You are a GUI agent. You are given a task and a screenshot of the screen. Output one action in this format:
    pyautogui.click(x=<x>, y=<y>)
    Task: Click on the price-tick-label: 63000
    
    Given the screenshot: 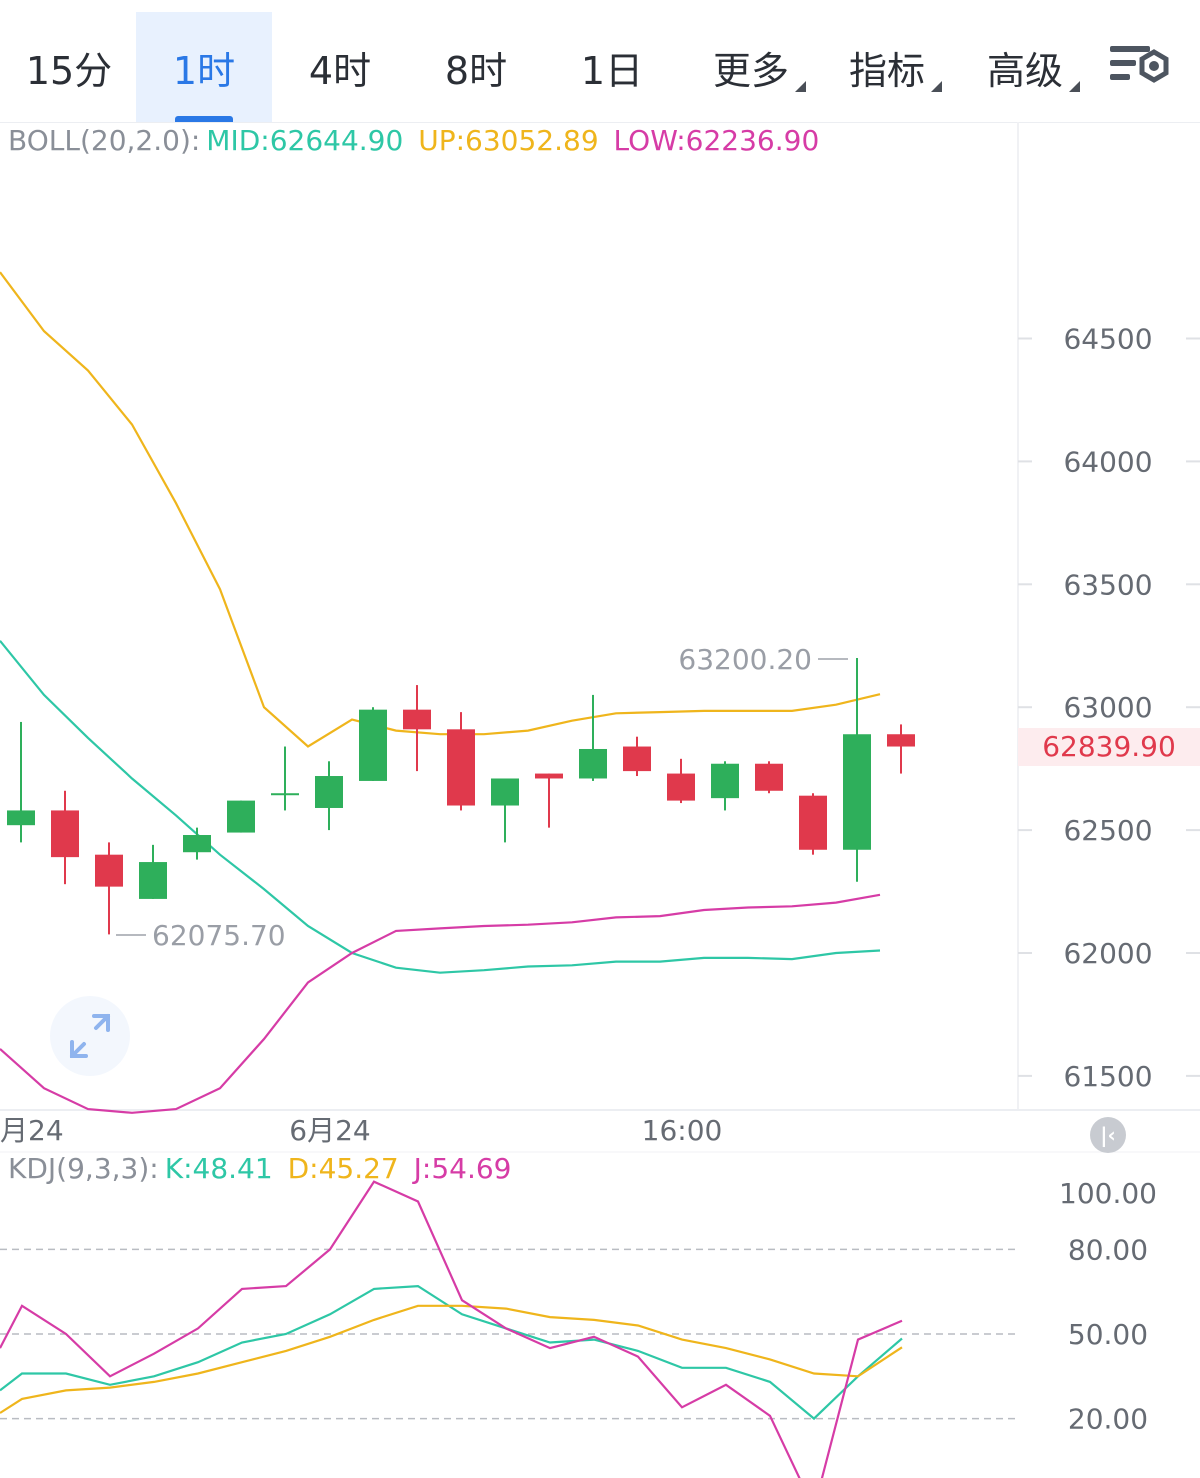 What is the action you would take?
    pyautogui.click(x=1107, y=707)
    